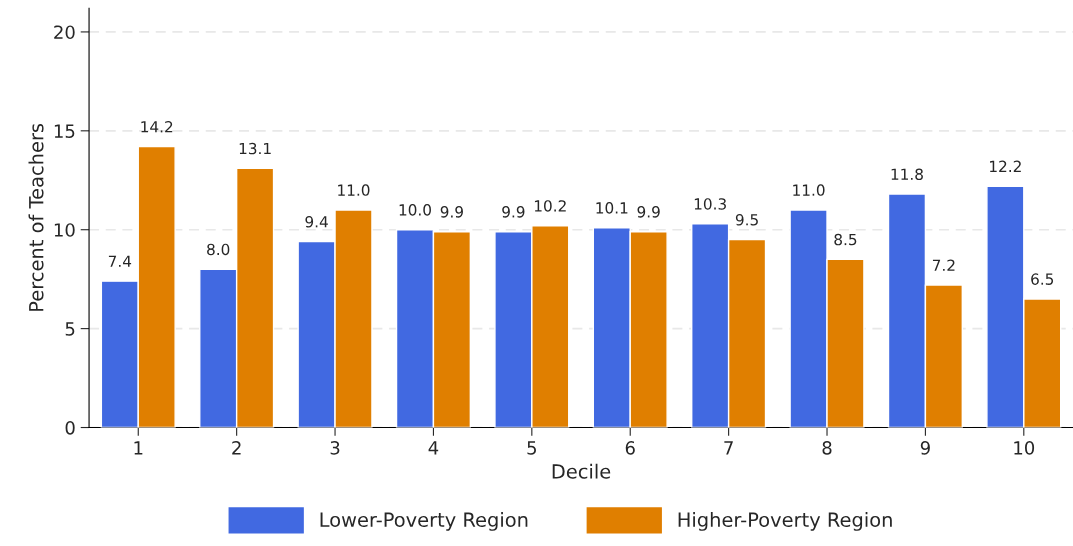  What do you see at coordinates (64, 32) in the screenshot?
I see `y-tick-label: 20` at bounding box center [64, 32].